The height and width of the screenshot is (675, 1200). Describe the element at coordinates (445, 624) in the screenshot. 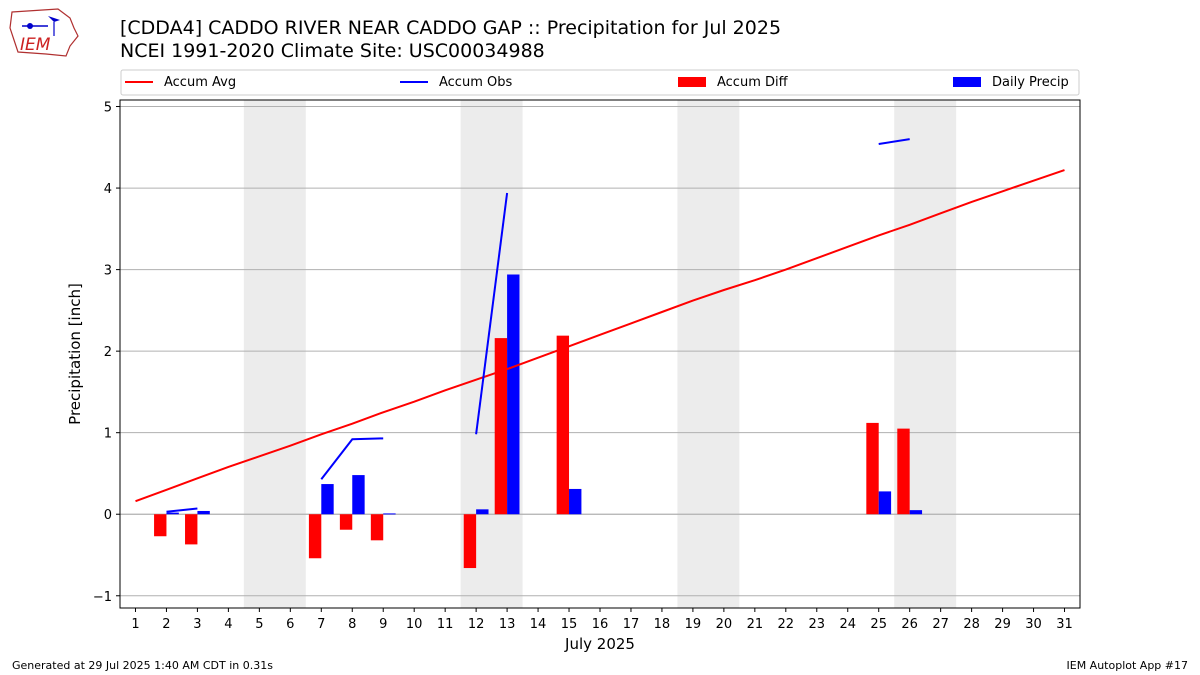

I see `x-tick-label: 11` at that location.